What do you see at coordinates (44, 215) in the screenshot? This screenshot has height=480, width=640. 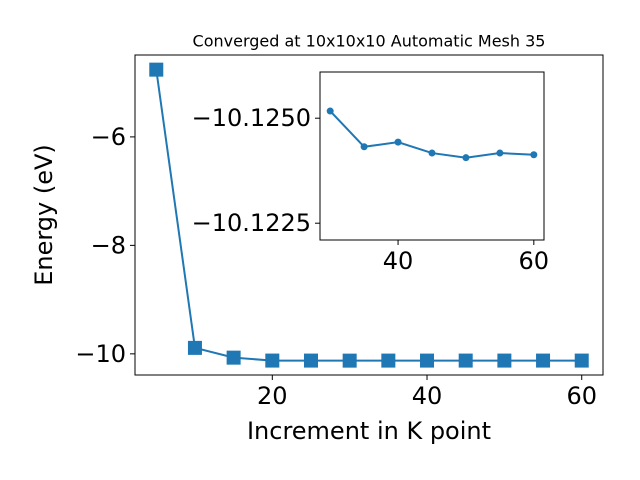 I see `y-axis-label: Energy (eV)` at bounding box center [44, 215].